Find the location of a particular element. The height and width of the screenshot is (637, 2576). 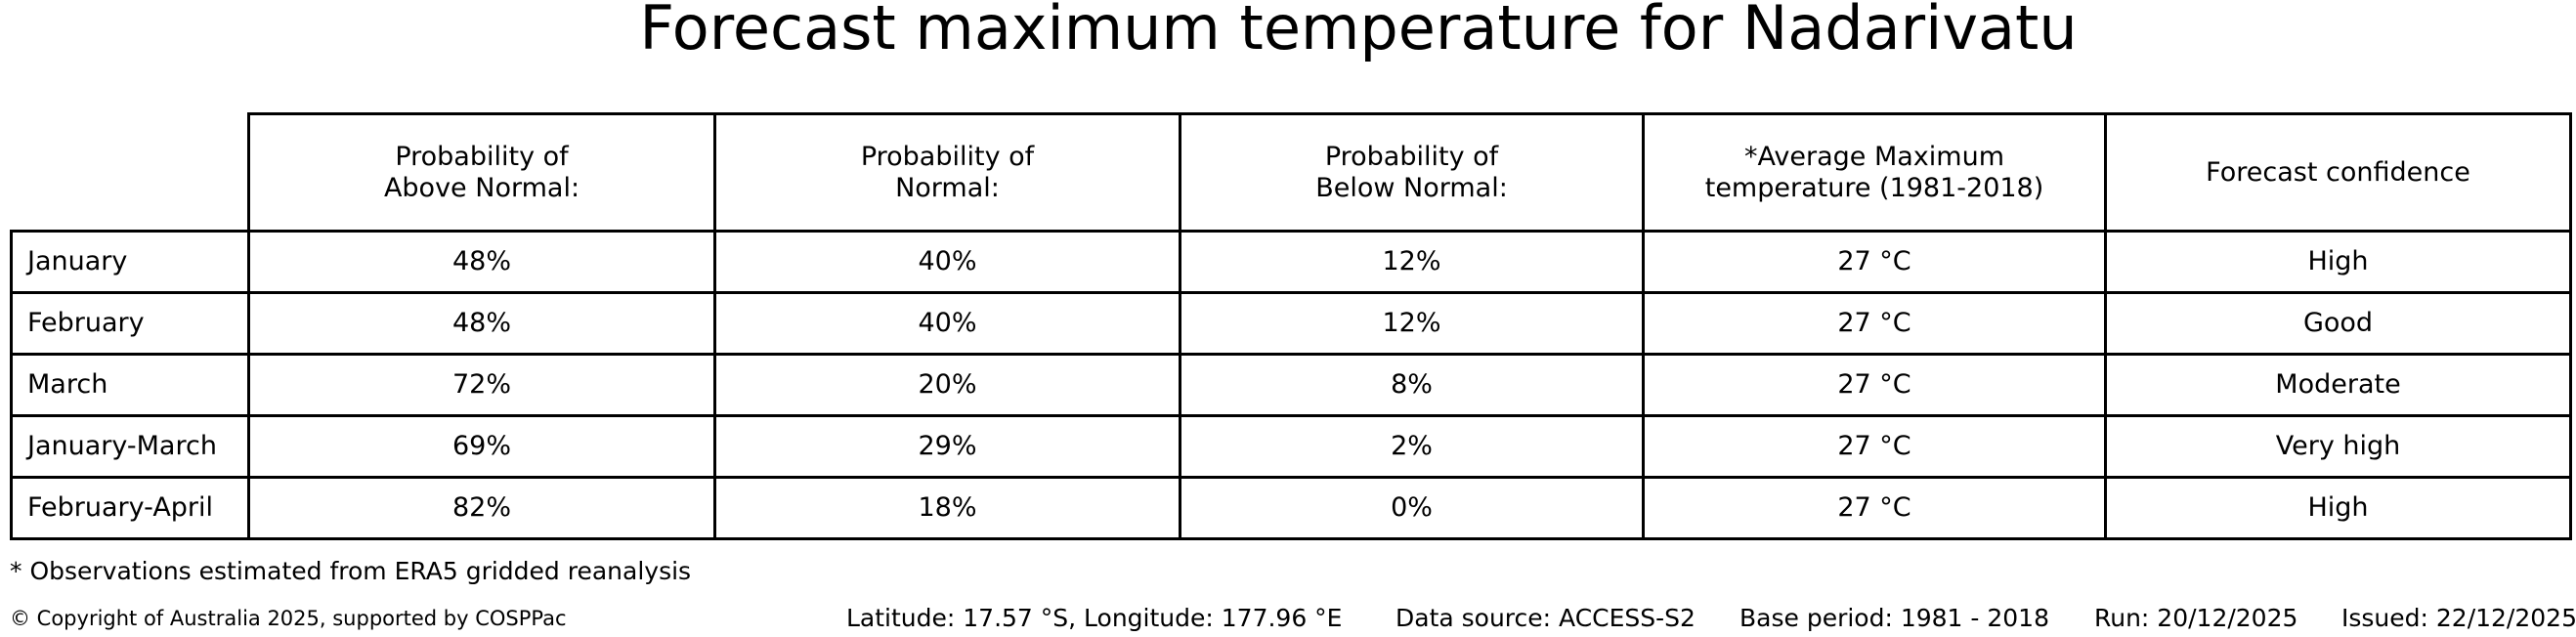

cell-prob-above-normal: 82% is located at coordinates (482, 508).